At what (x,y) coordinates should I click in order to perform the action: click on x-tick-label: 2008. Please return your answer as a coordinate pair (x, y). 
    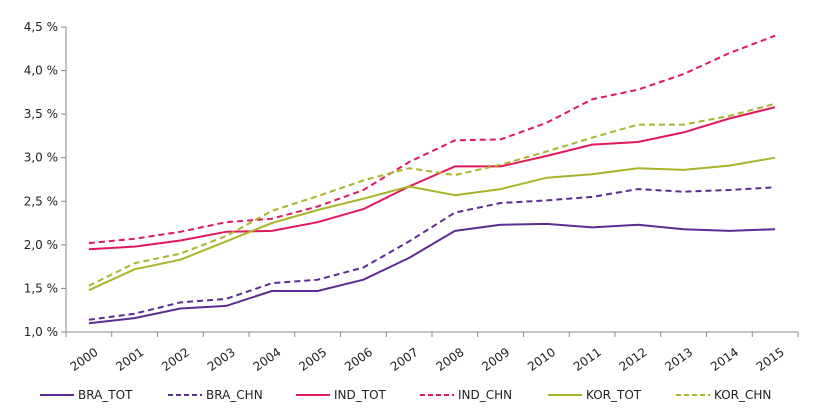
    Looking at the image, I should click on (450, 359).